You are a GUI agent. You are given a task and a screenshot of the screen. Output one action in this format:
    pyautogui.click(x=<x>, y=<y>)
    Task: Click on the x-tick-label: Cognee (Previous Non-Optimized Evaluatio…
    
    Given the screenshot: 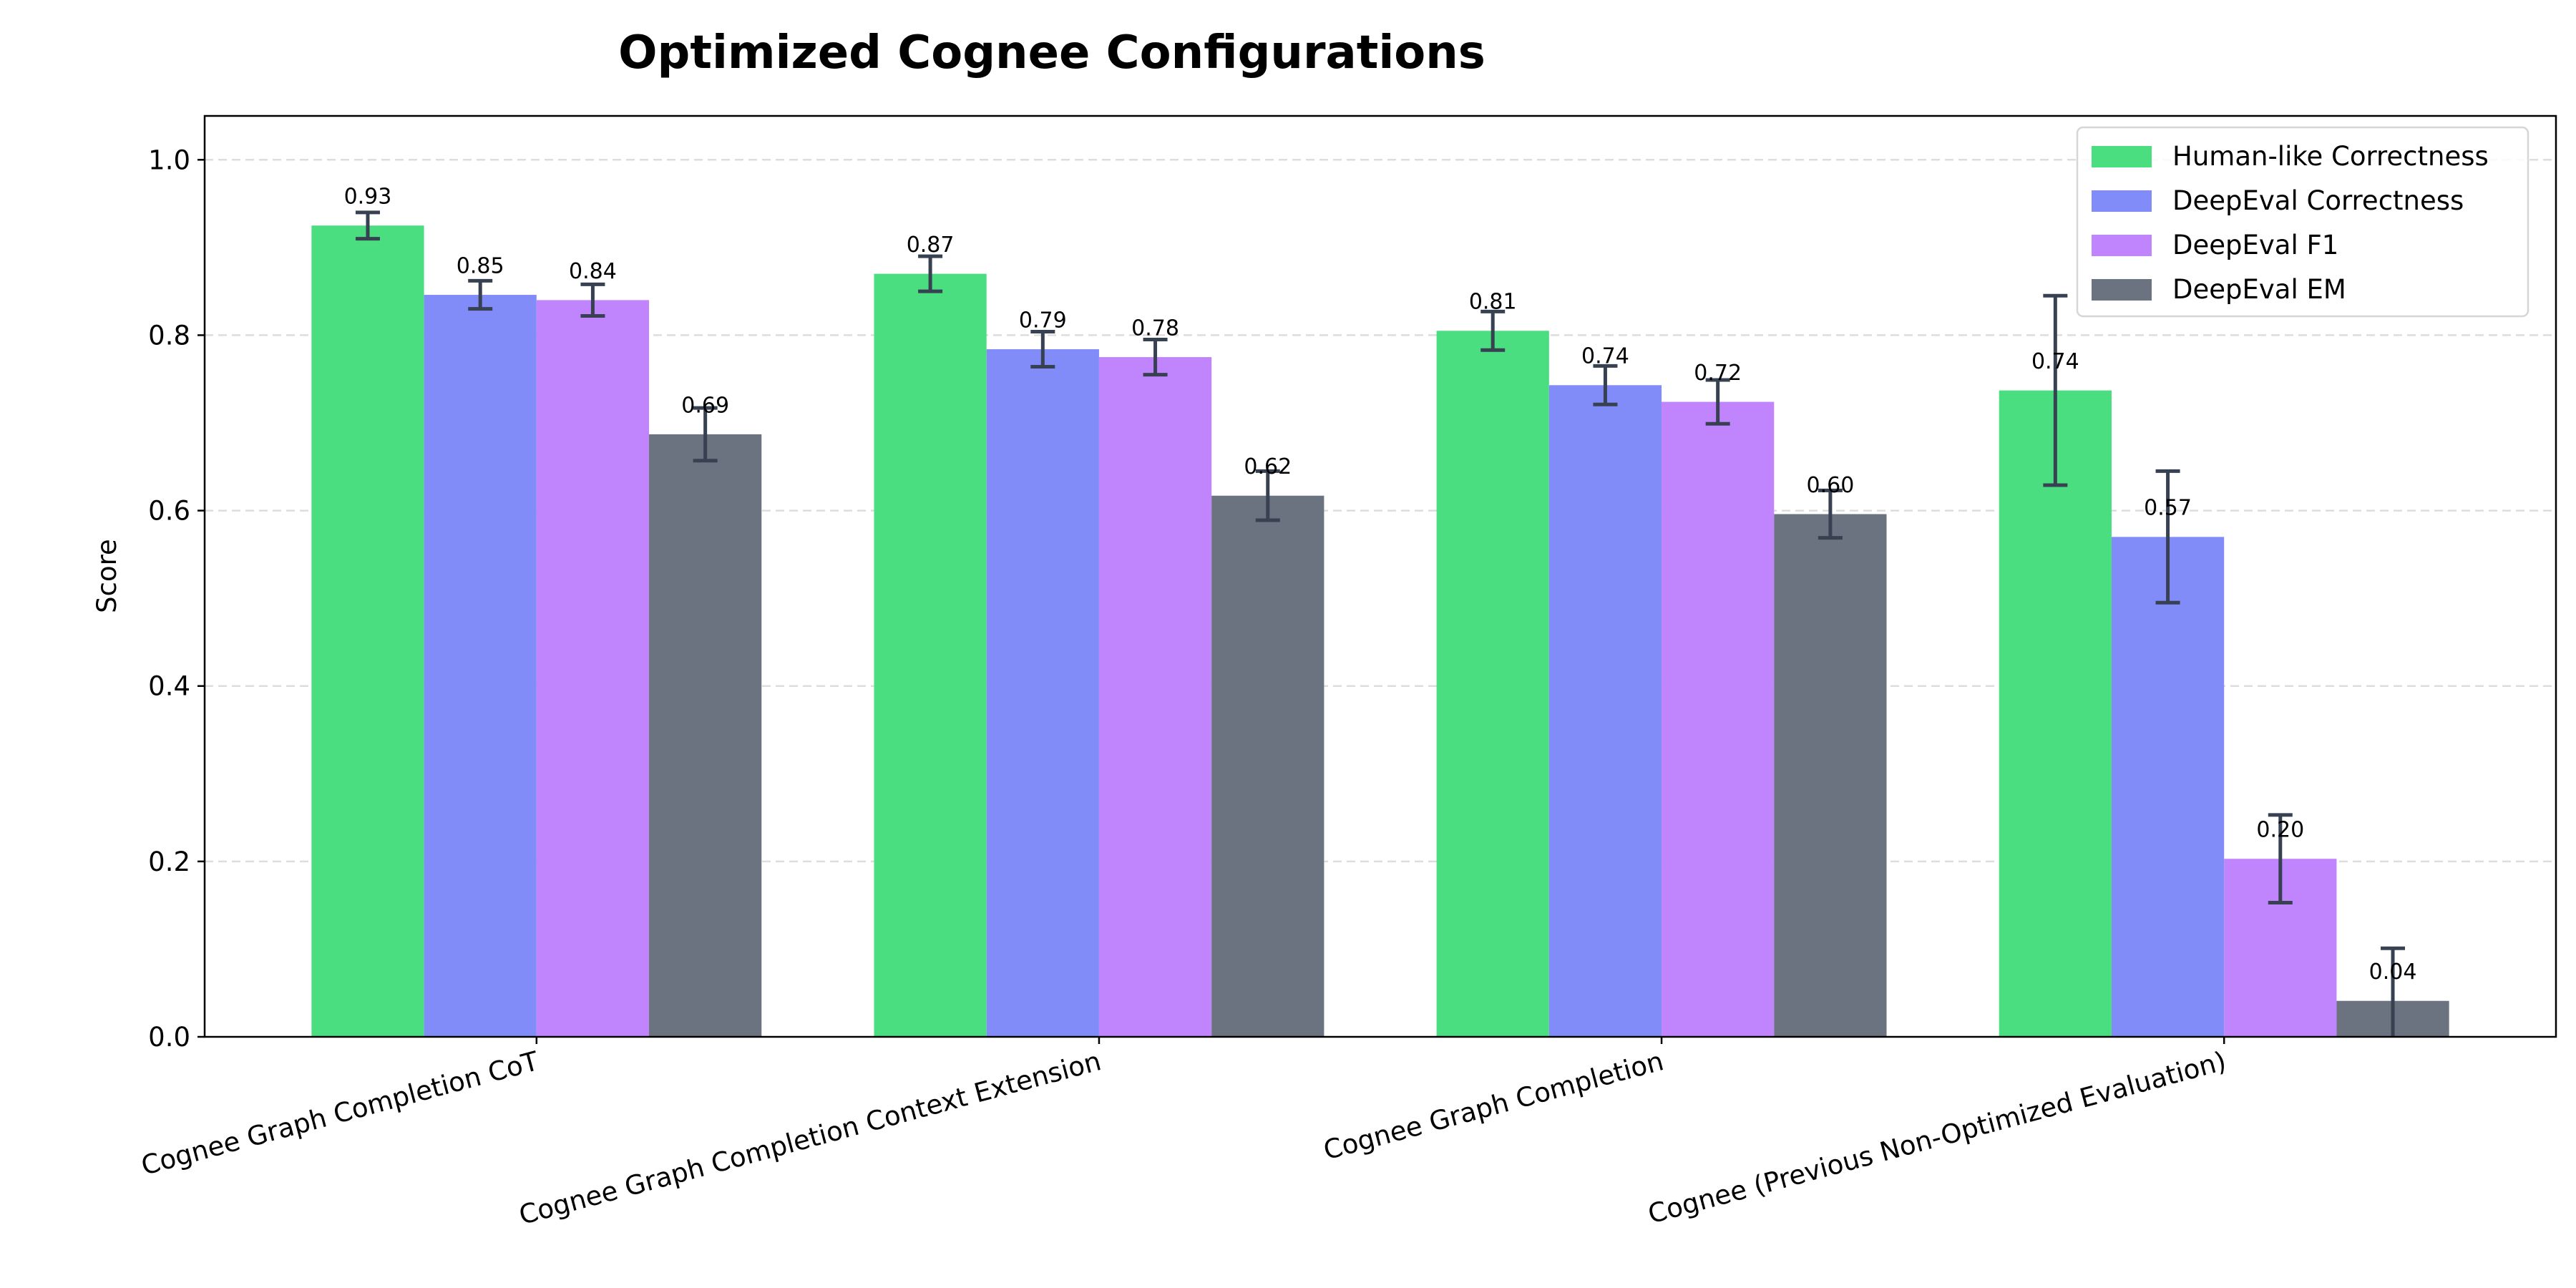 What is the action you would take?
    pyautogui.click(x=1937, y=1137)
    